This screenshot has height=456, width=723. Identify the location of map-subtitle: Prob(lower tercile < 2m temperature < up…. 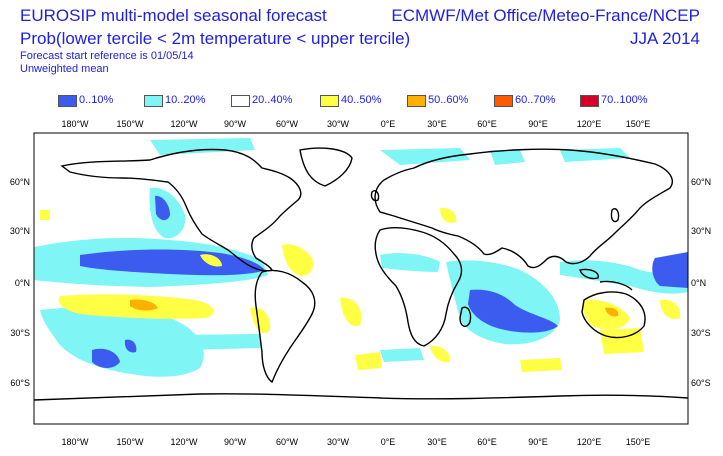
(215, 38).